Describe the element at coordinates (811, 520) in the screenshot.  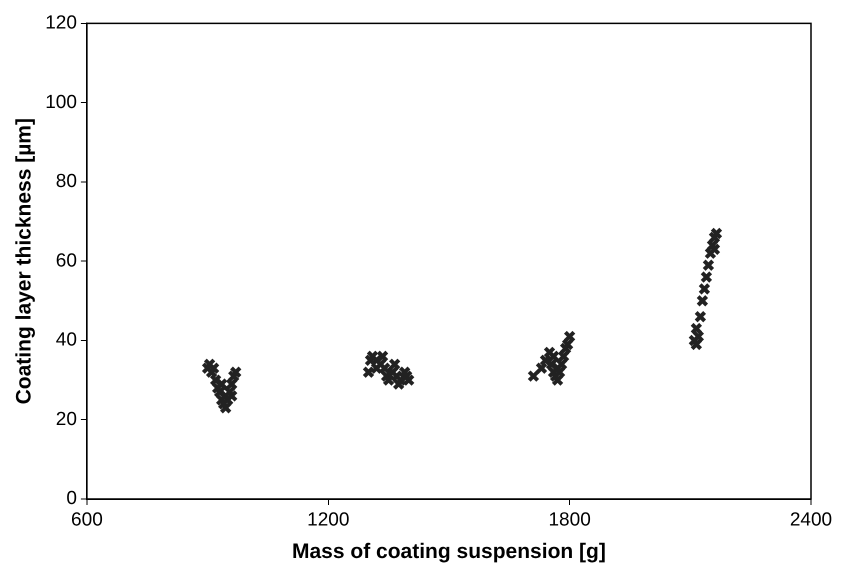
I see `x-tick-label: 2400` at that location.